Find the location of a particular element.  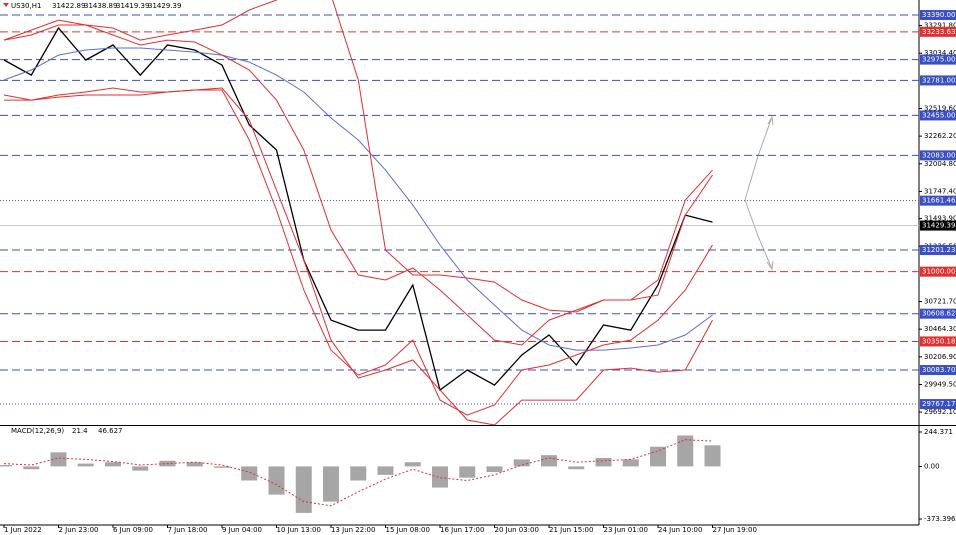

symbol-title: US30,H1 is located at coordinates (26, 6).